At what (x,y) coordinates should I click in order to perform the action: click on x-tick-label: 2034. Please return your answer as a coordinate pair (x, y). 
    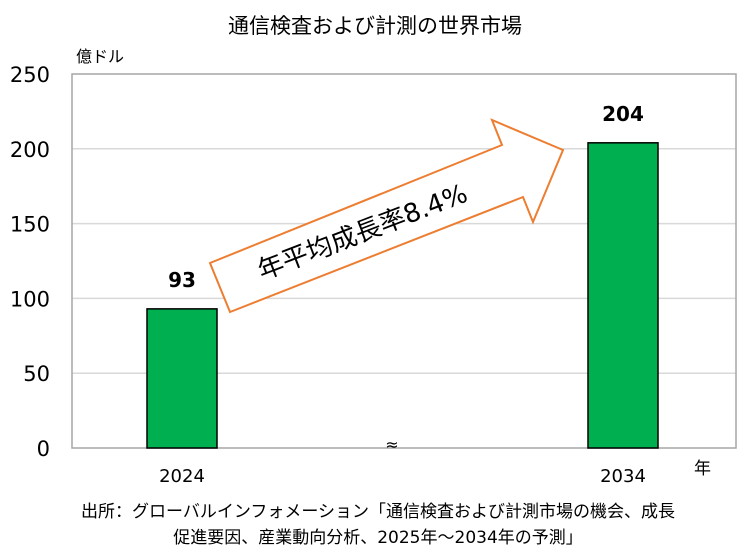
    Looking at the image, I should click on (623, 476).